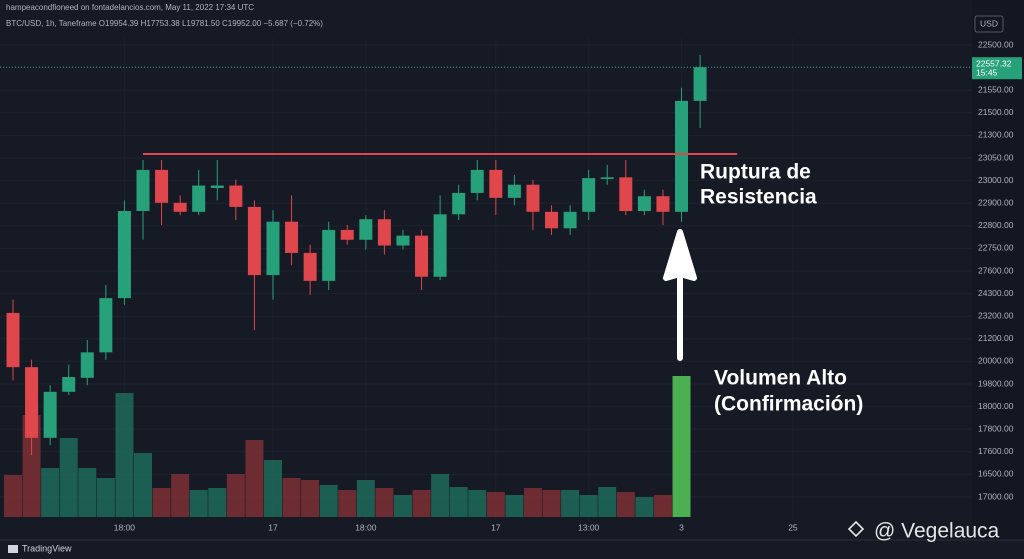  I want to click on price-label: 21200.00, so click(996, 338).